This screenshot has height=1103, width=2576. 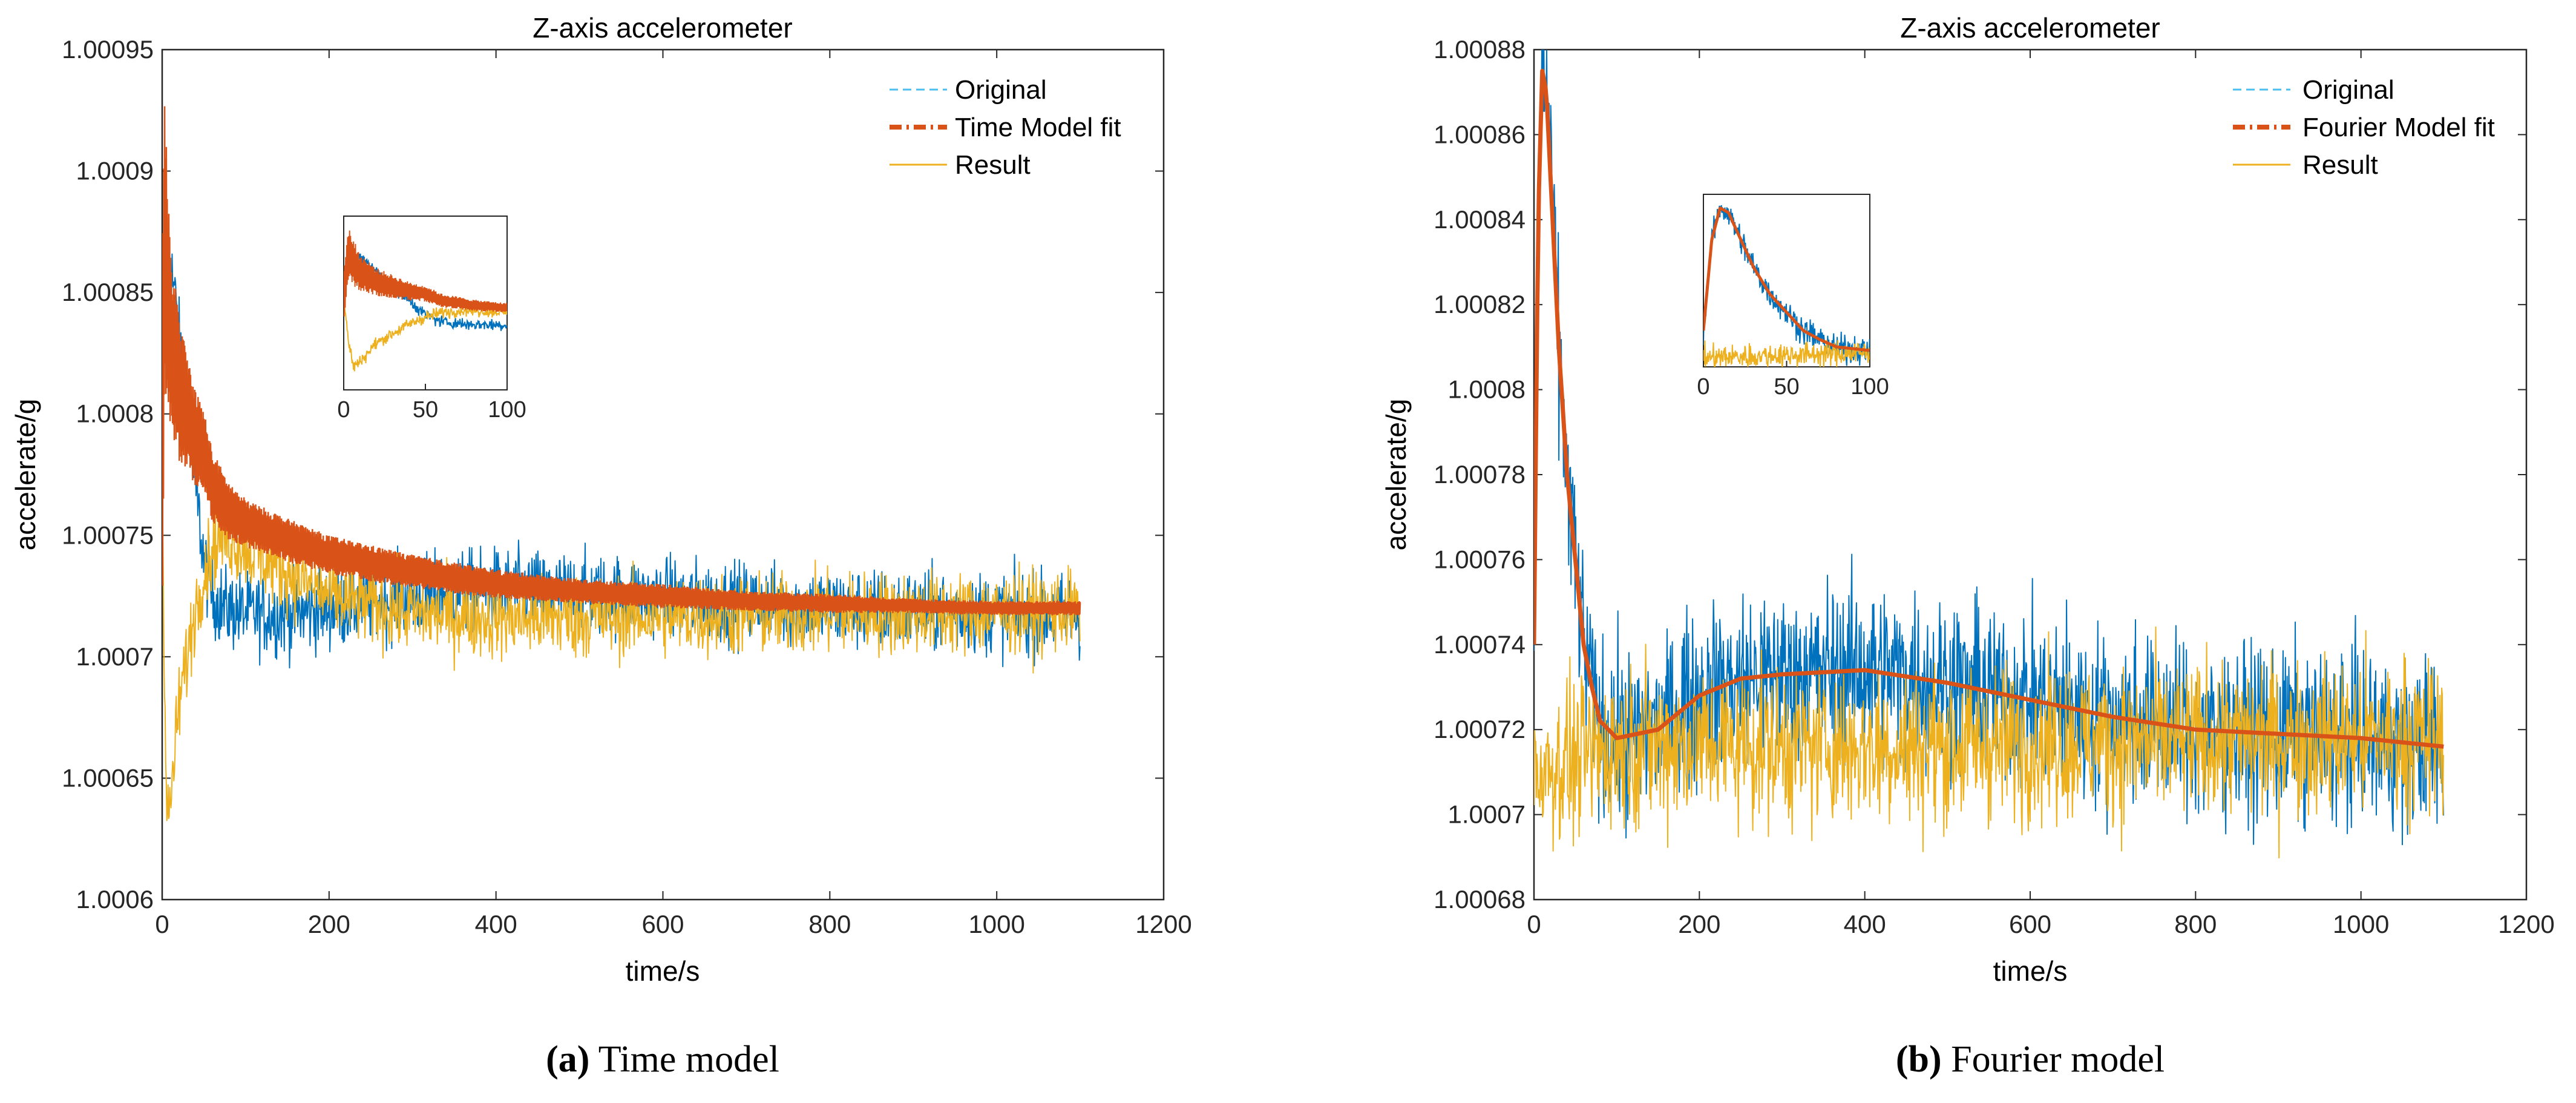 What do you see at coordinates (108, 777) in the screenshot?
I see `y-tick-label: 1.00065` at bounding box center [108, 777].